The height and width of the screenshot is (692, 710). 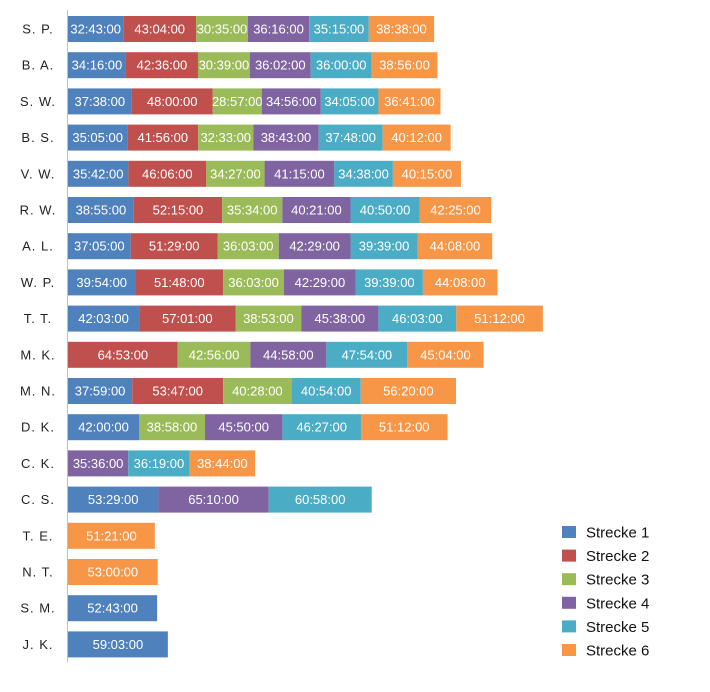 What do you see at coordinates (617, 580) in the screenshot?
I see `legend-label-strecke-3: Strecke 3` at bounding box center [617, 580].